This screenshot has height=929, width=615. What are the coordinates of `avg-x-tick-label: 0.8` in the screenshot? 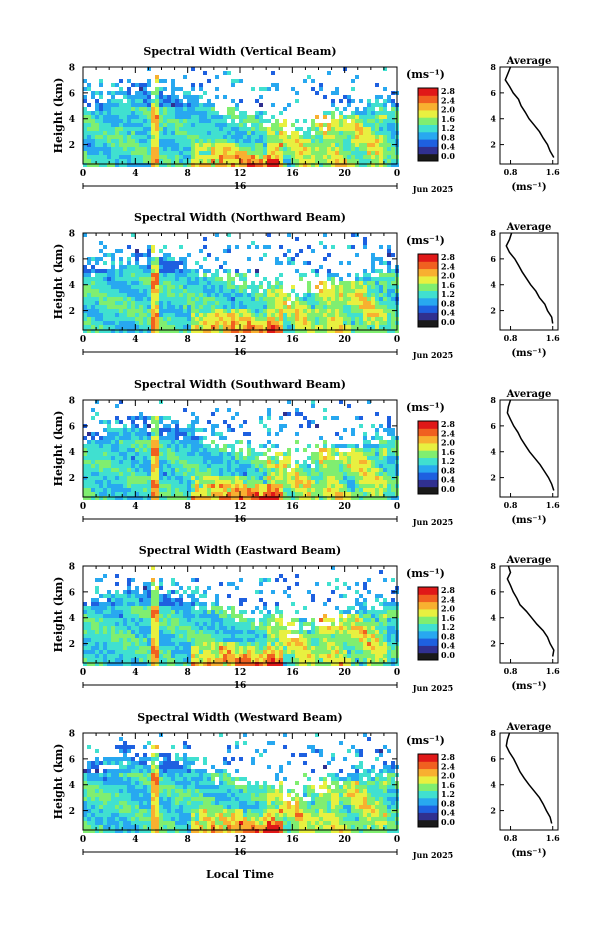 It's located at (511, 172).